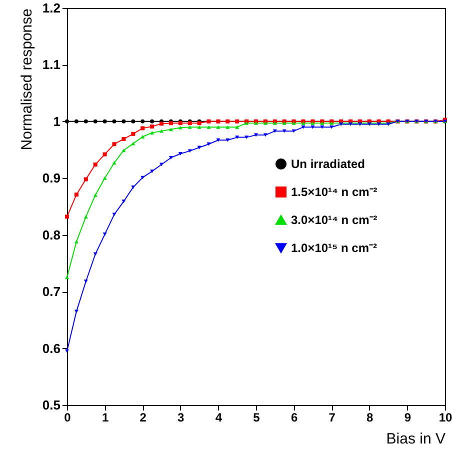  I want to click on legend-label: 1.0×10¹⁵ n cm⁻², so click(334, 248).